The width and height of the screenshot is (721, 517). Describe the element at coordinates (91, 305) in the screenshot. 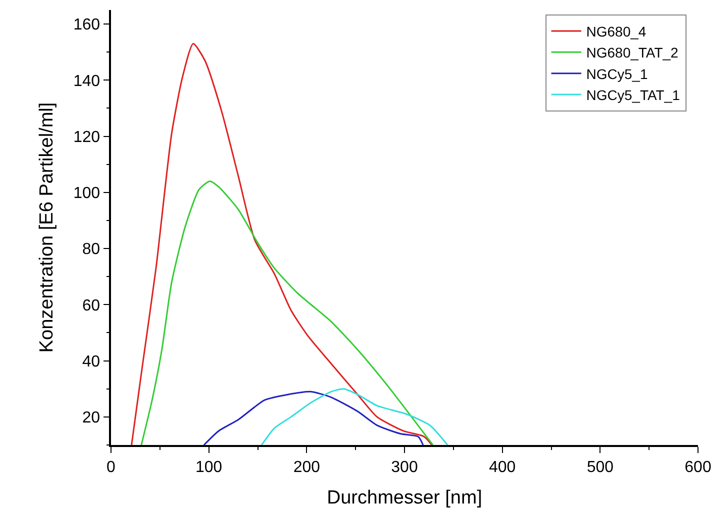

I see `y-tick-label: 60` at that location.